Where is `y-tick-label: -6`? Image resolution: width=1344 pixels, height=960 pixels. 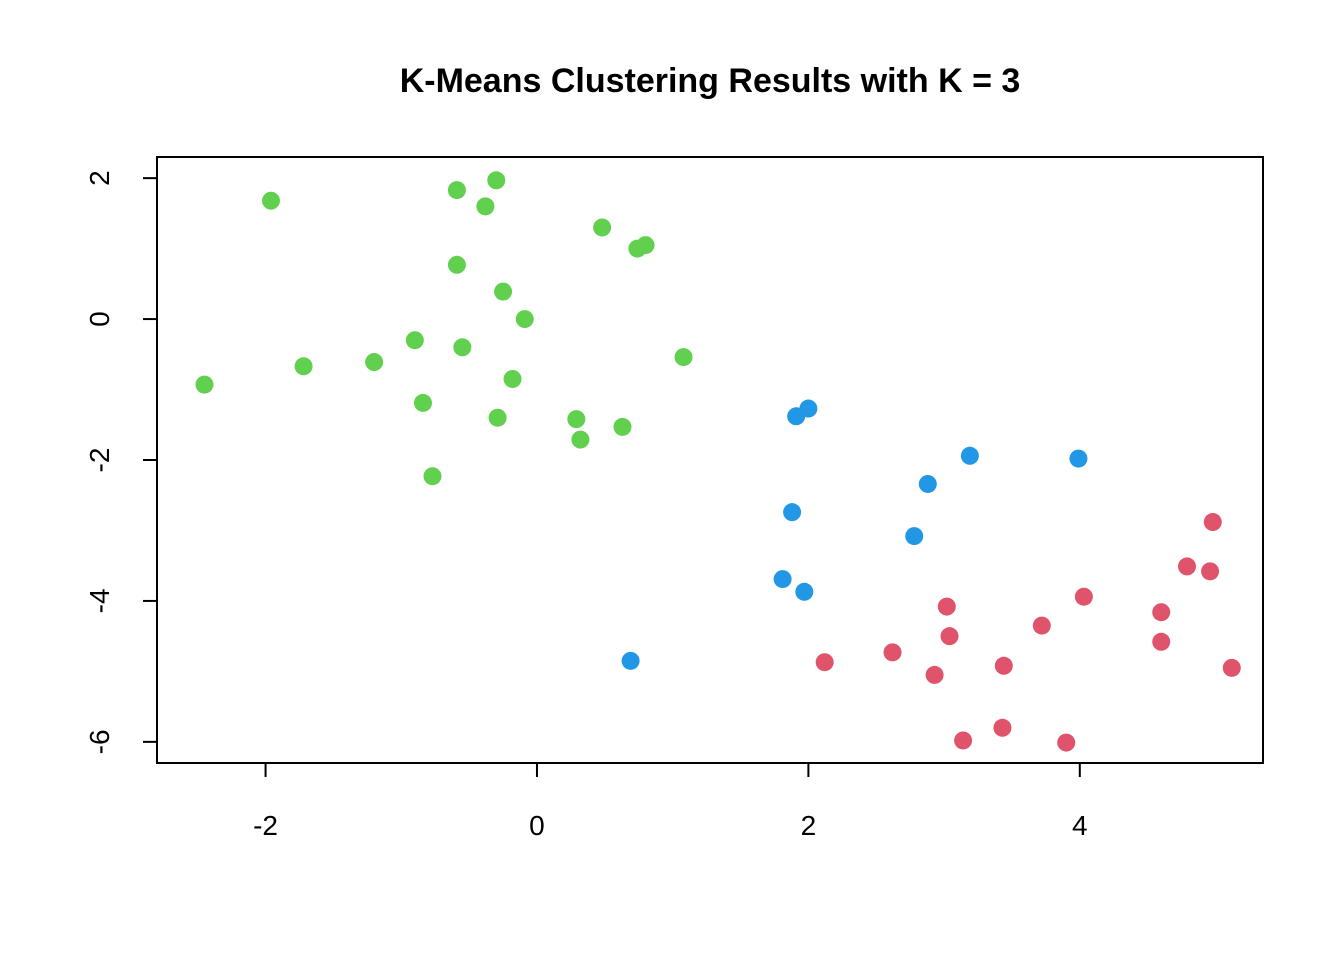
y-tick-label: -6 is located at coordinates (99, 741).